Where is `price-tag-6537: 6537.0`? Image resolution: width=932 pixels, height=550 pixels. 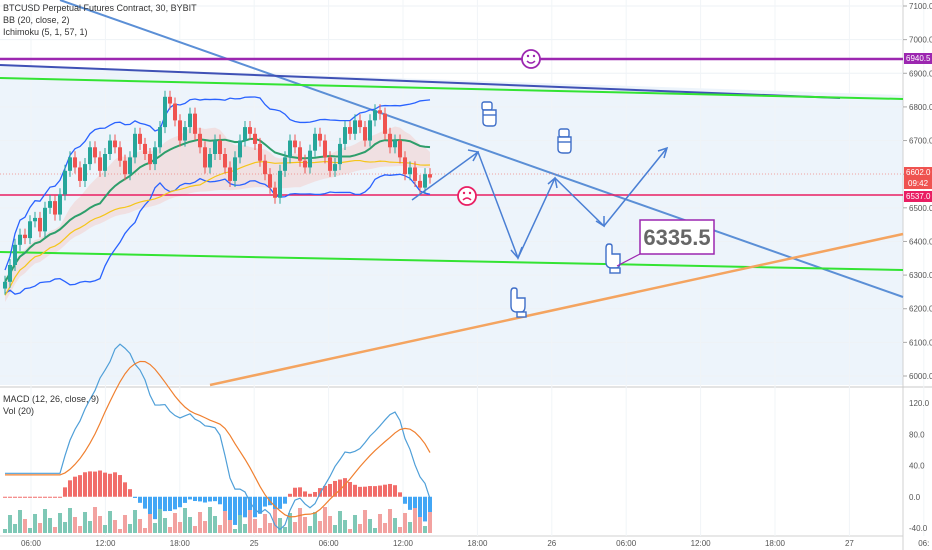
price-tag-6537: 6537.0 is located at coordinates (918, 196).